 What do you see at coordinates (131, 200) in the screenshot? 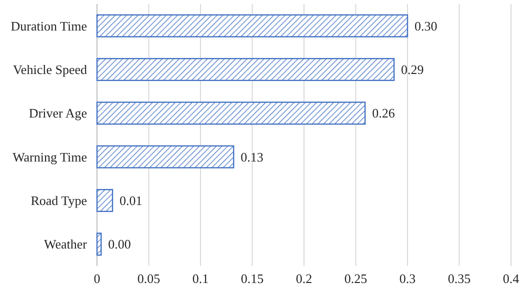
I see `data-label: 0.01` at bounding box center [131, 200].